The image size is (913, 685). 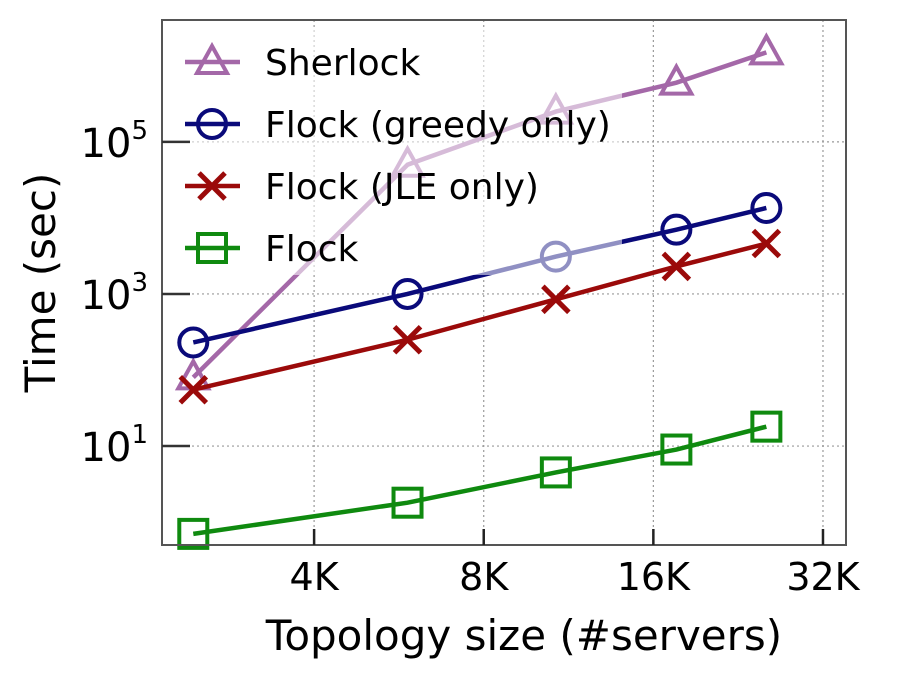 I want to click on y-tick-exponent: 5, so click(x=139, y=131).